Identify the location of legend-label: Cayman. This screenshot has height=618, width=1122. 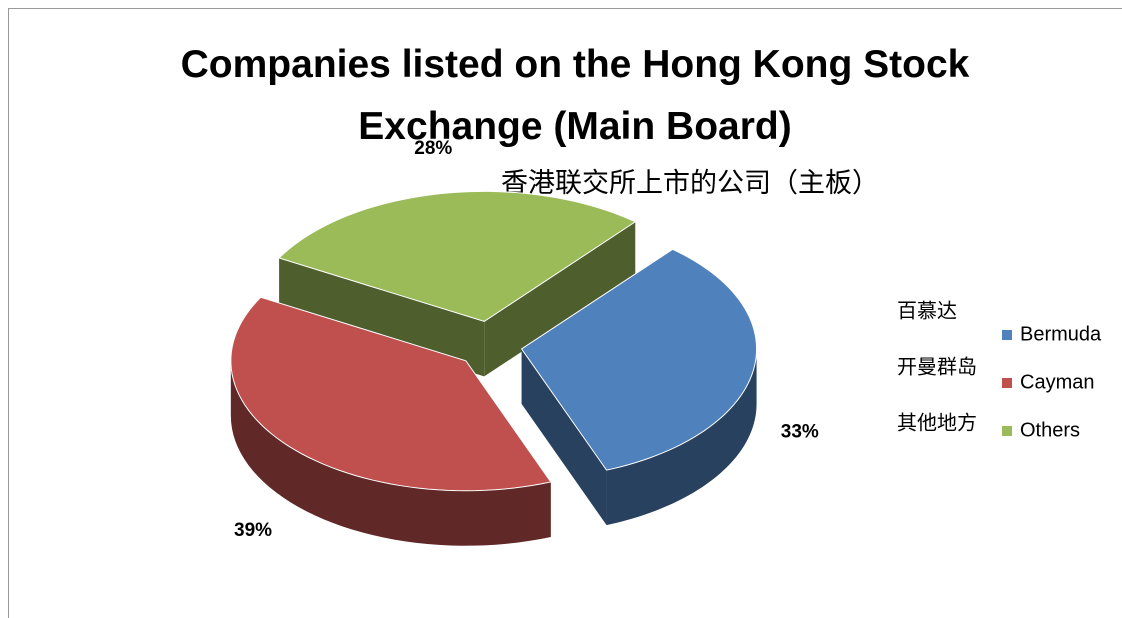
(1057, 382).